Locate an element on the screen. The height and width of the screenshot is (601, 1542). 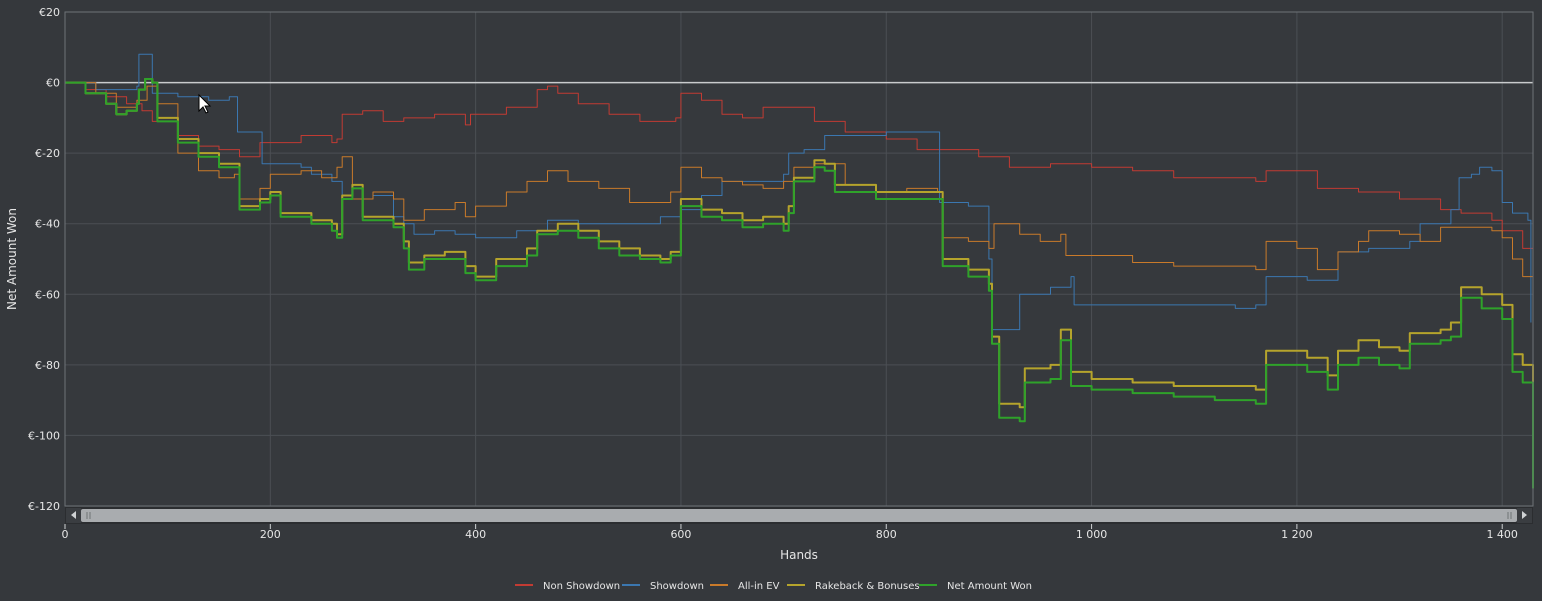
mouse-cursor-icon is located at coordinates (205, 103).